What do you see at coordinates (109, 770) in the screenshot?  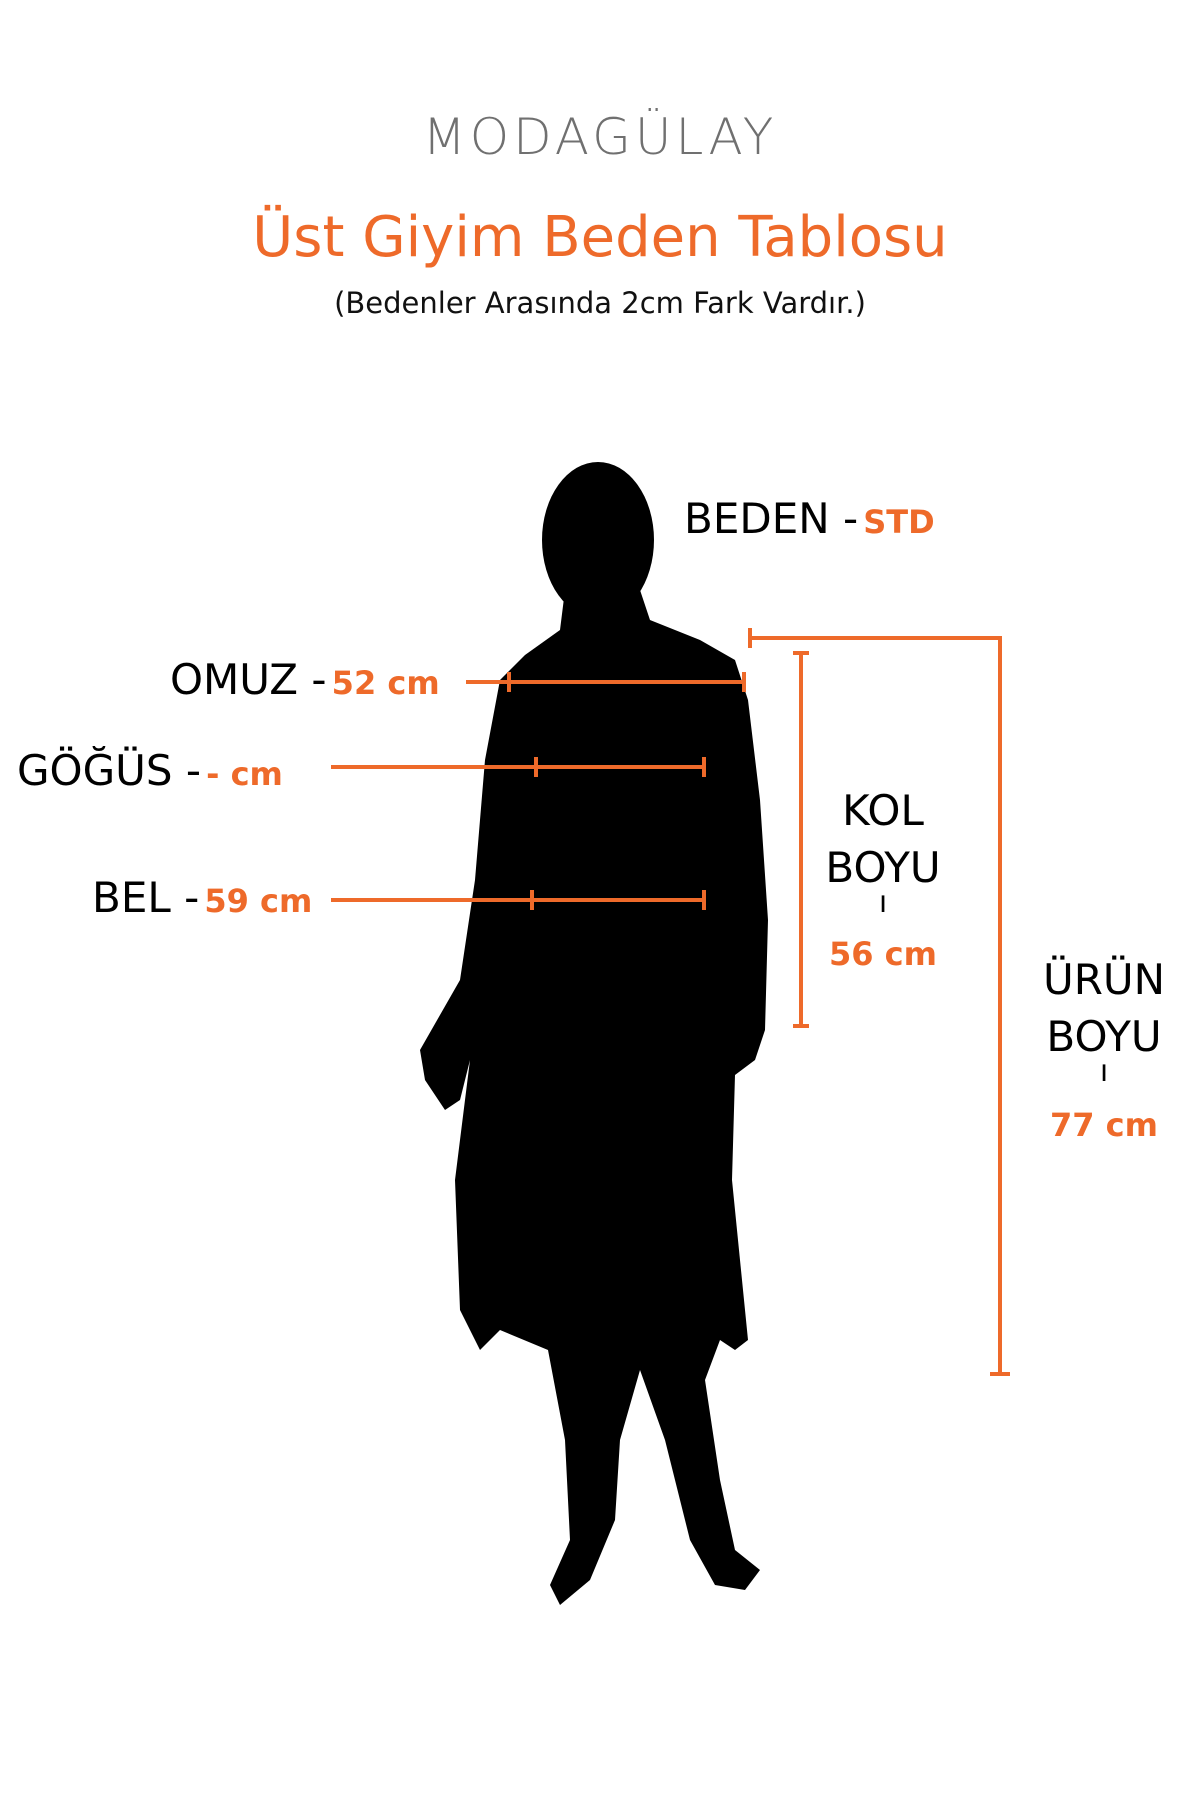 I see `gogus-label: GÖĞÜS -` at bounding box center [109, 770].